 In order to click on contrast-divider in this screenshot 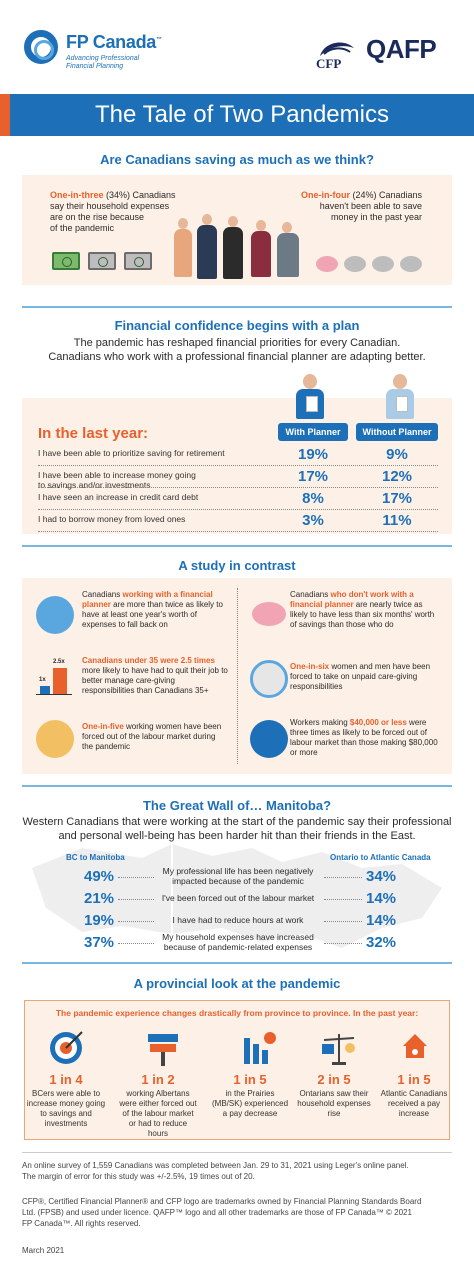, I will do `click(237, 676)`.